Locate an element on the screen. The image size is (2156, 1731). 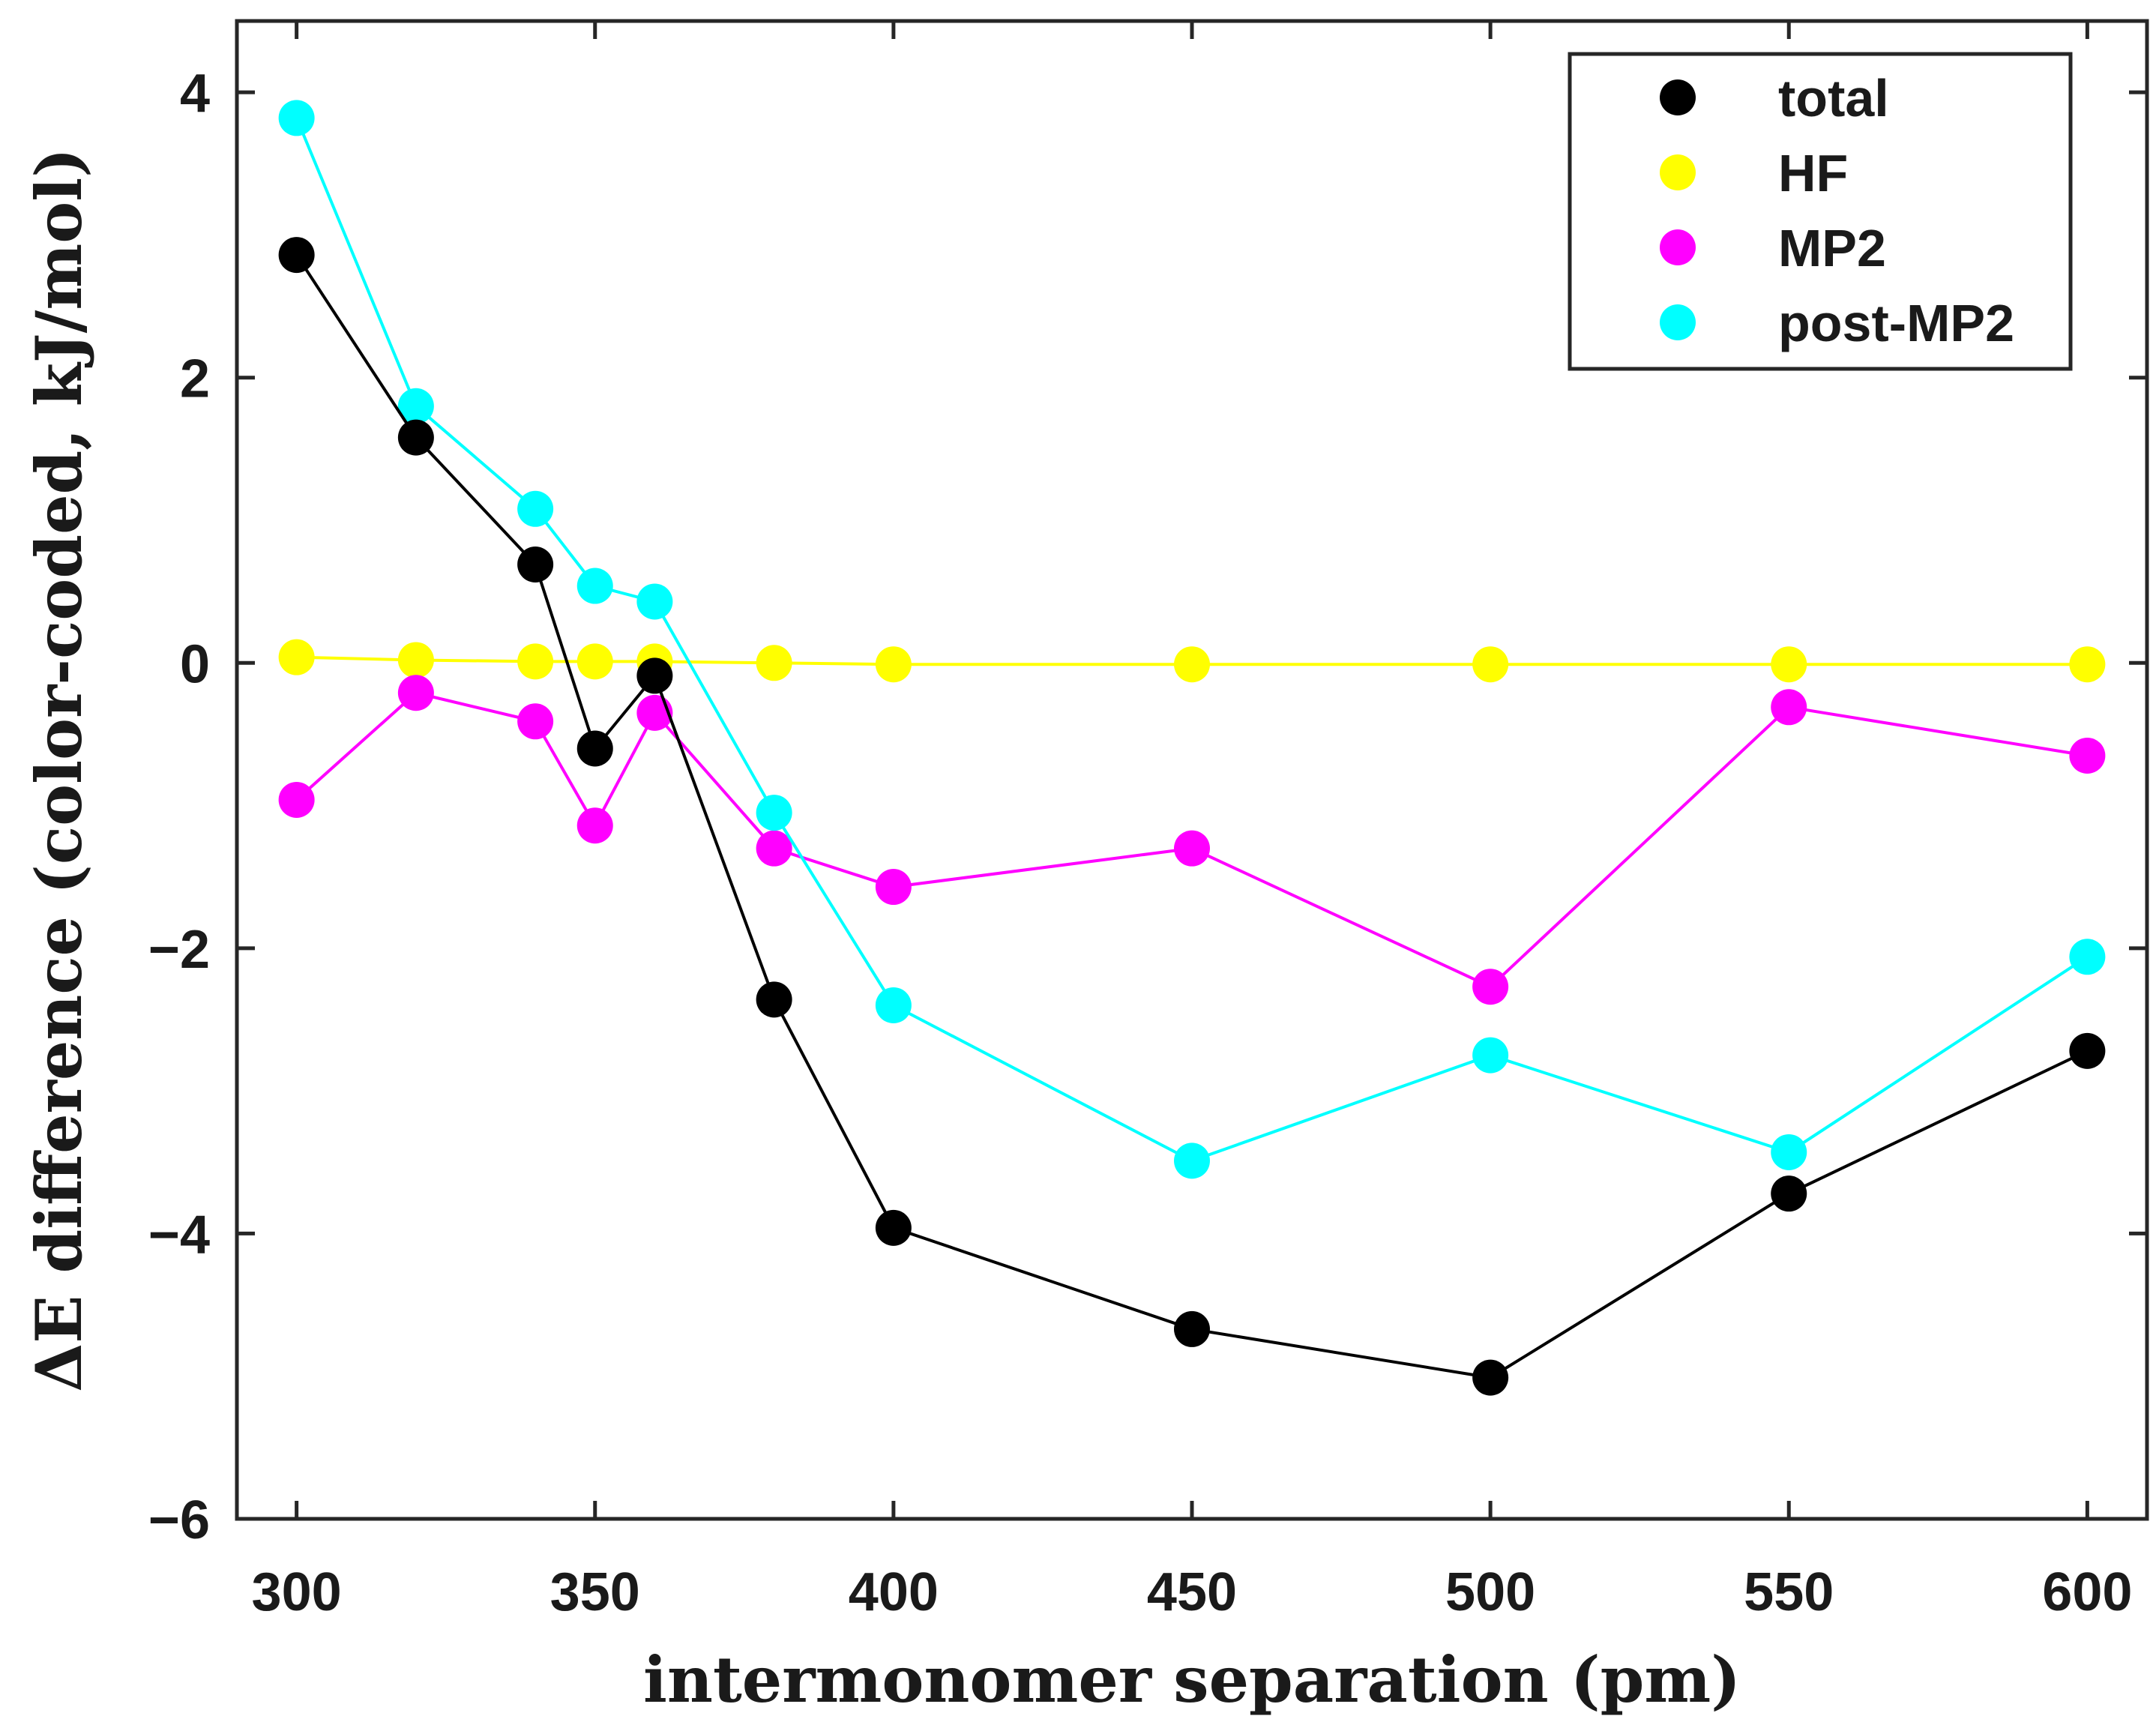
series-hf is located at coordinates (1192, 661).